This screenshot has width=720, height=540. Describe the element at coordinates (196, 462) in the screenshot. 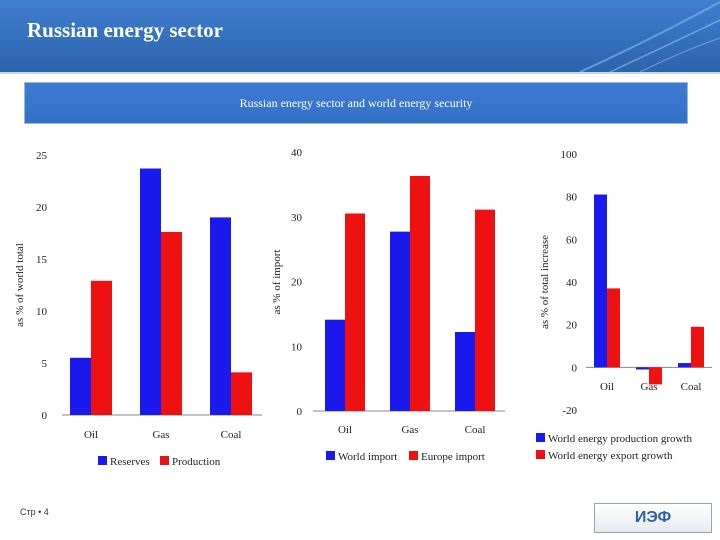

I see `legend-label: Production` at that location.